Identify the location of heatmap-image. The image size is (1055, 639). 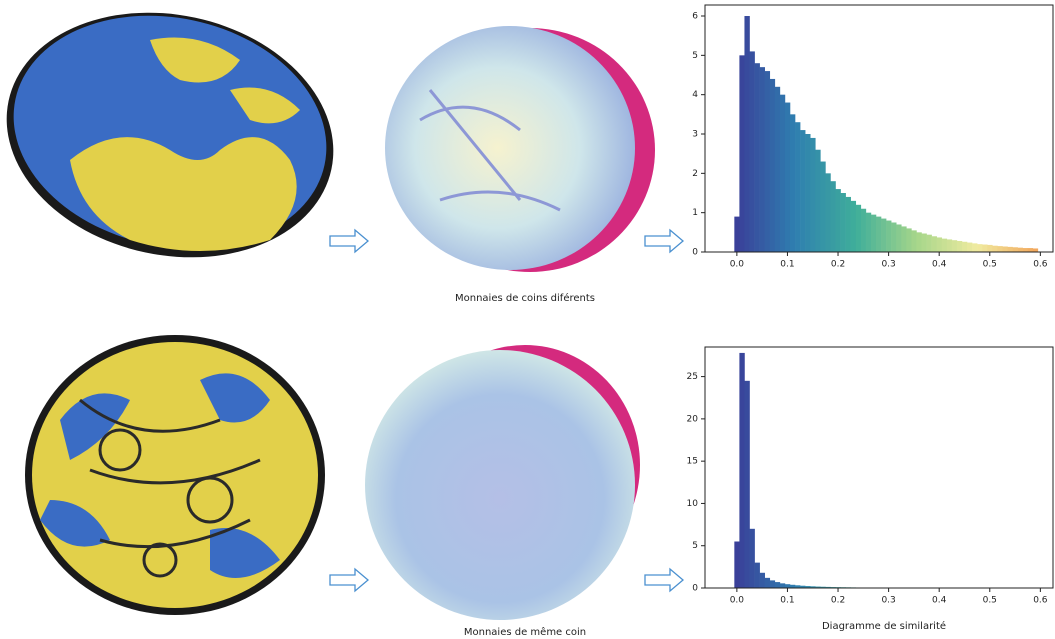
(520, 149).